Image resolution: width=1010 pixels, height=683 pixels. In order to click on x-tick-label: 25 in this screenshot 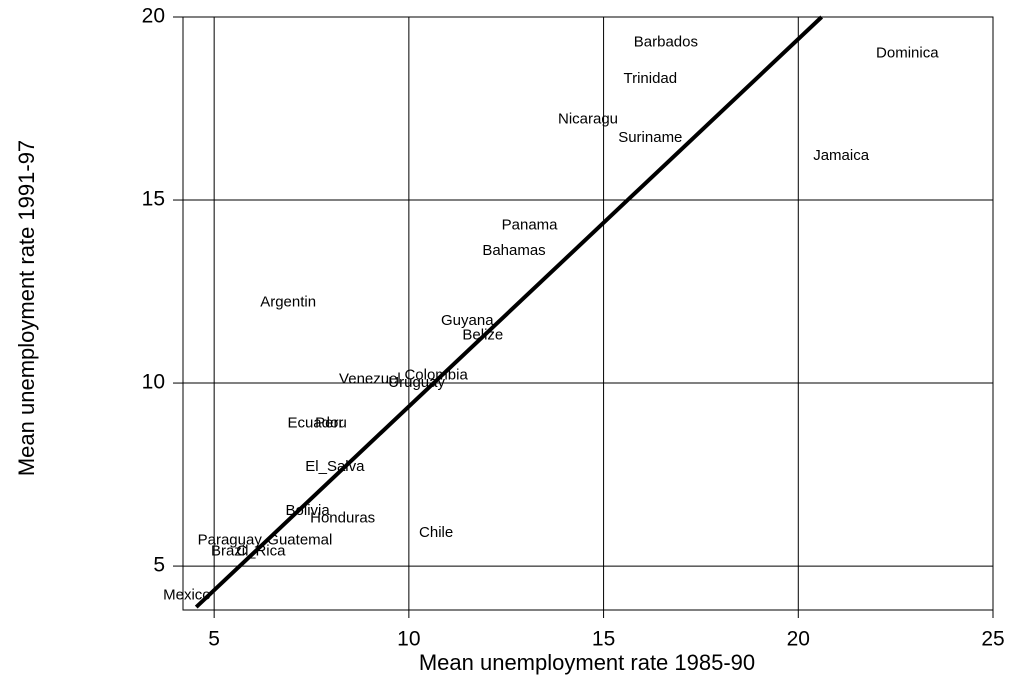, I will do `click(992, 639)`.